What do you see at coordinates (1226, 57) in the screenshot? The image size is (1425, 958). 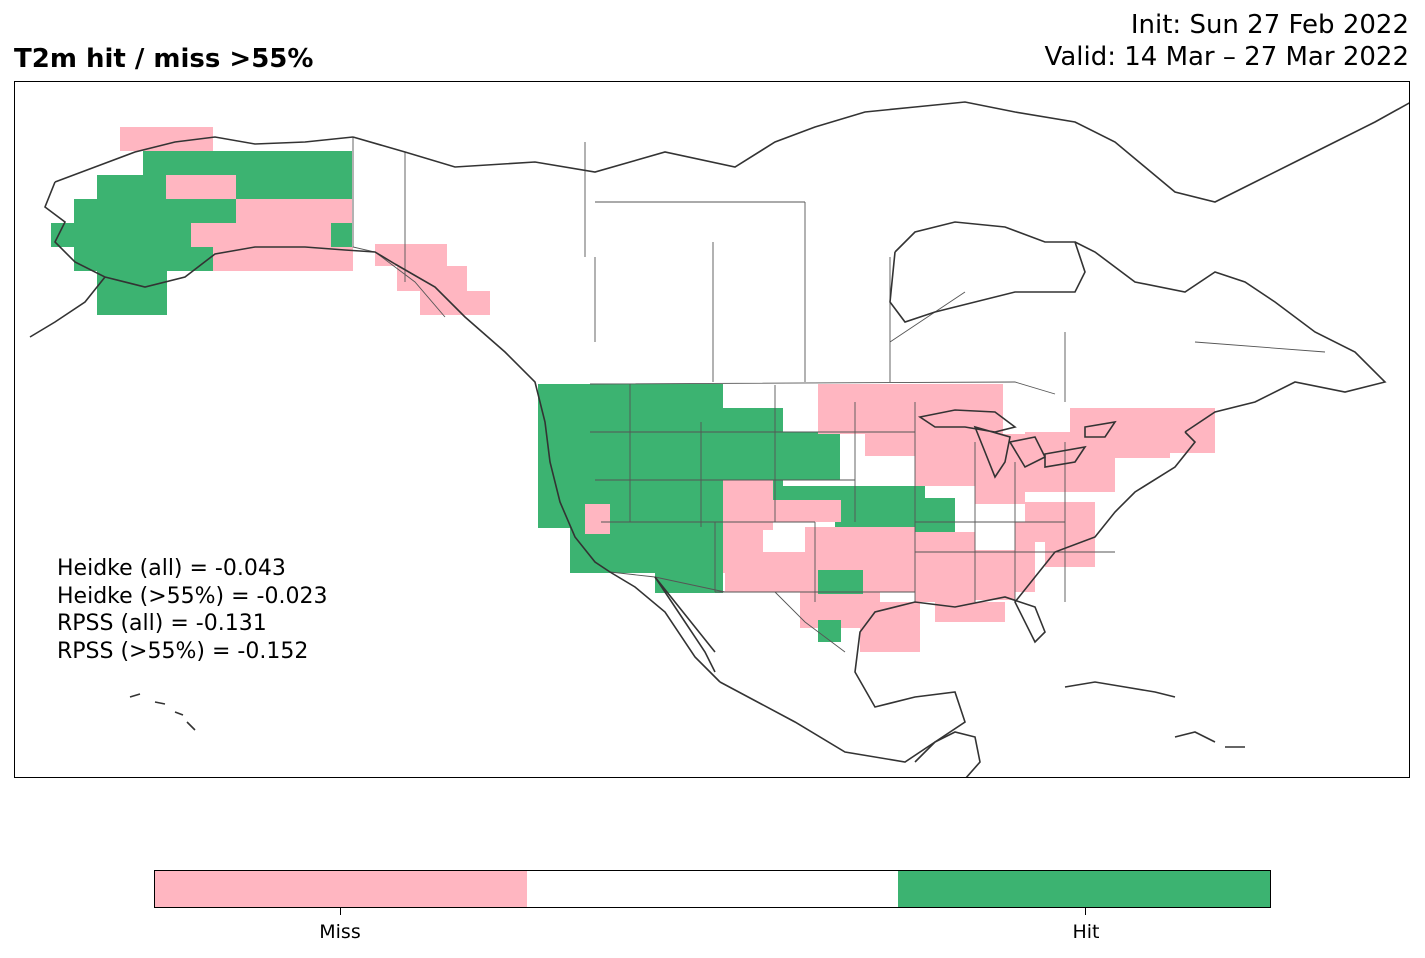 I see `valid-period: Valid: 14 Mar – 27 Mar 2022` at bounding box center [1226, 57].